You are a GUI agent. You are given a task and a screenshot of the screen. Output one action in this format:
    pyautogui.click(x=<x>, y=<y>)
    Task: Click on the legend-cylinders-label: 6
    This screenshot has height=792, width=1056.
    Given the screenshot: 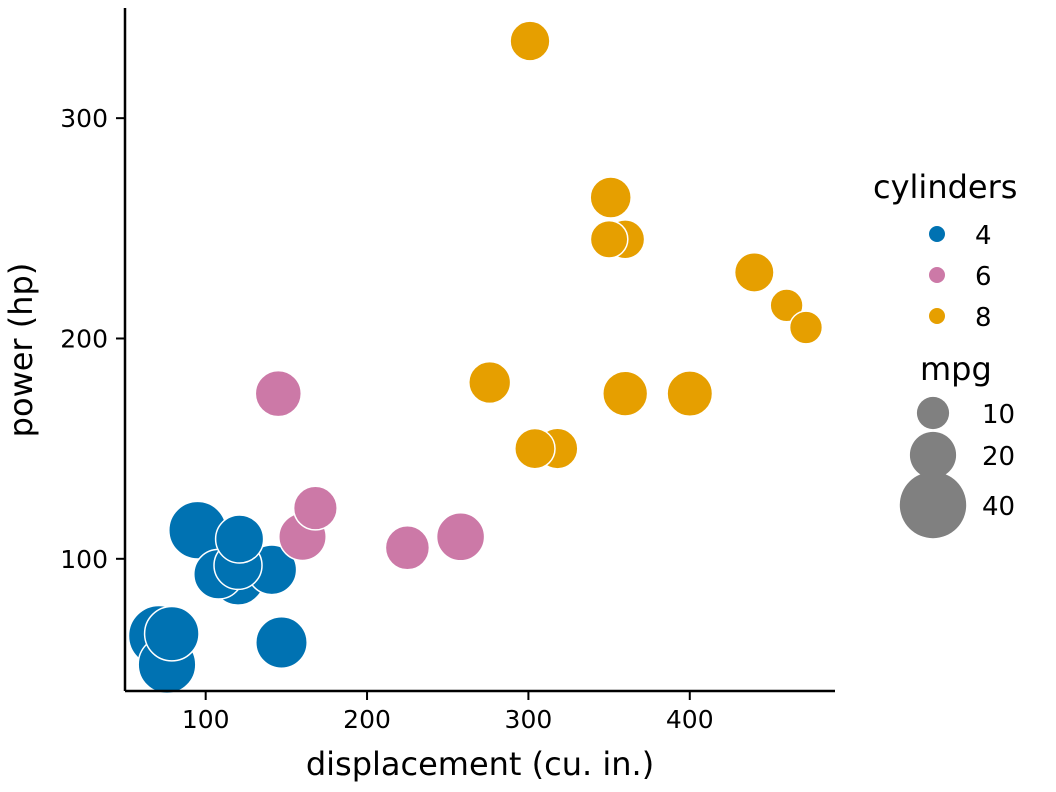 What is the action you would take?
    pyautogui.click(x=983, y=277)
    